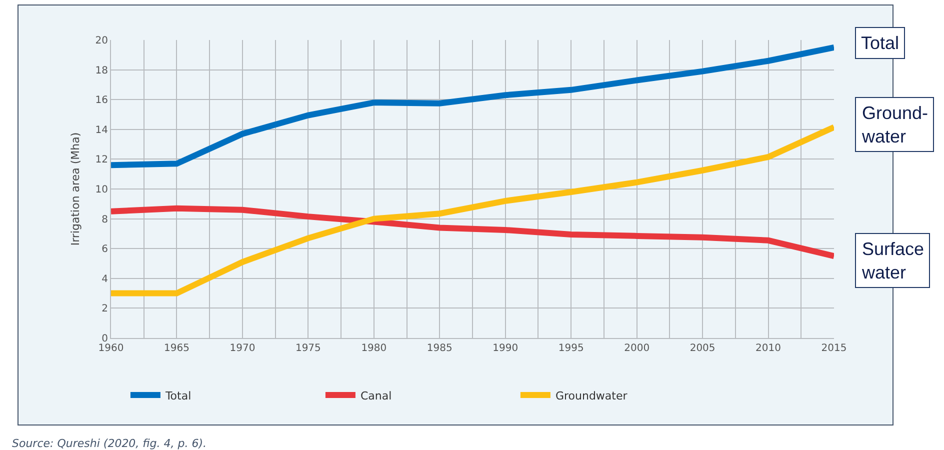  Describe the element at coordinates (768, 348) in the screenshot. I see `x-tick-label: 2010` at that location.